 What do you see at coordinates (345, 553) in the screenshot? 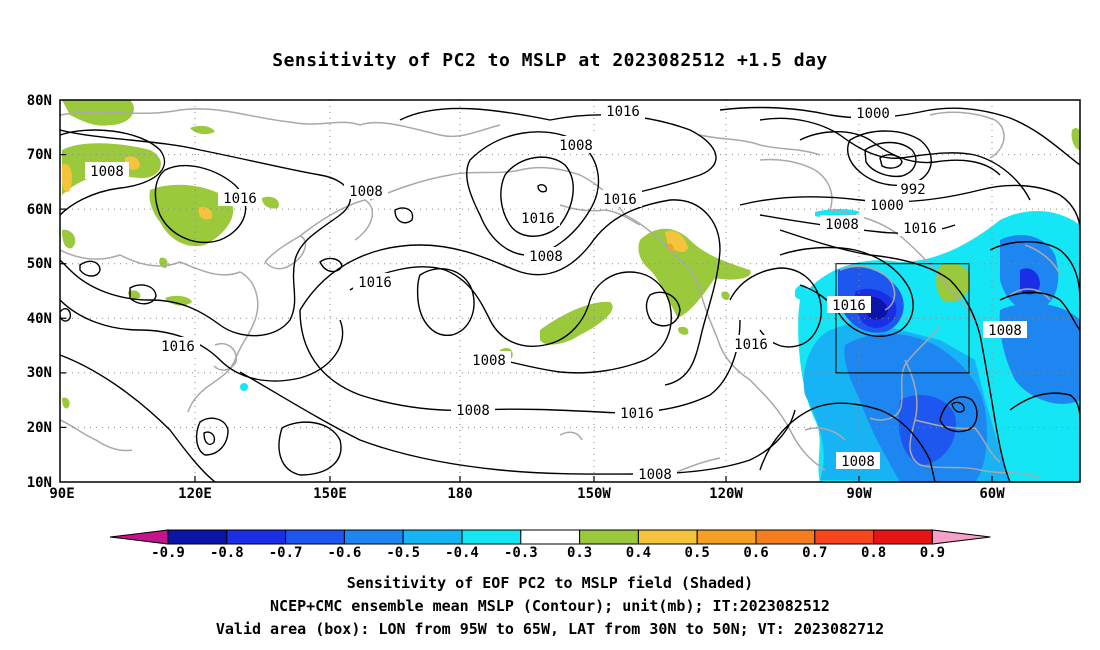
I see `colorbar-tick-label: -0.6` at bounding box center [345, 553].